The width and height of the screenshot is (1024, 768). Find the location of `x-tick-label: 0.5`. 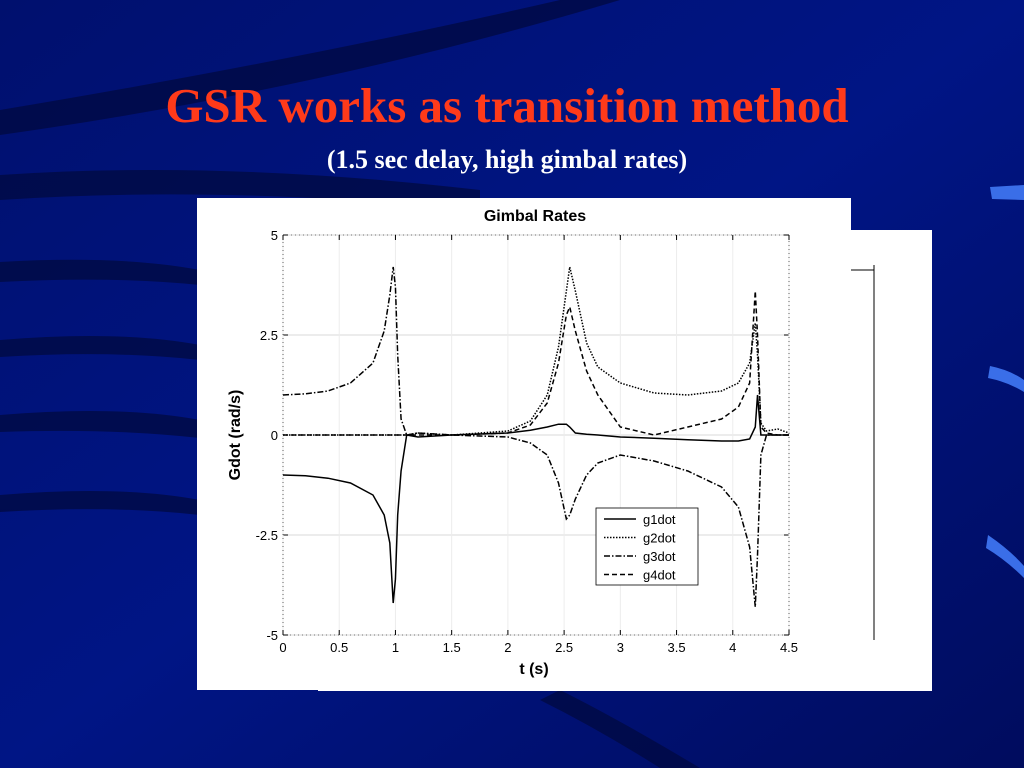

x-tick-label: 0.5 is located at coordinates (339, 647).